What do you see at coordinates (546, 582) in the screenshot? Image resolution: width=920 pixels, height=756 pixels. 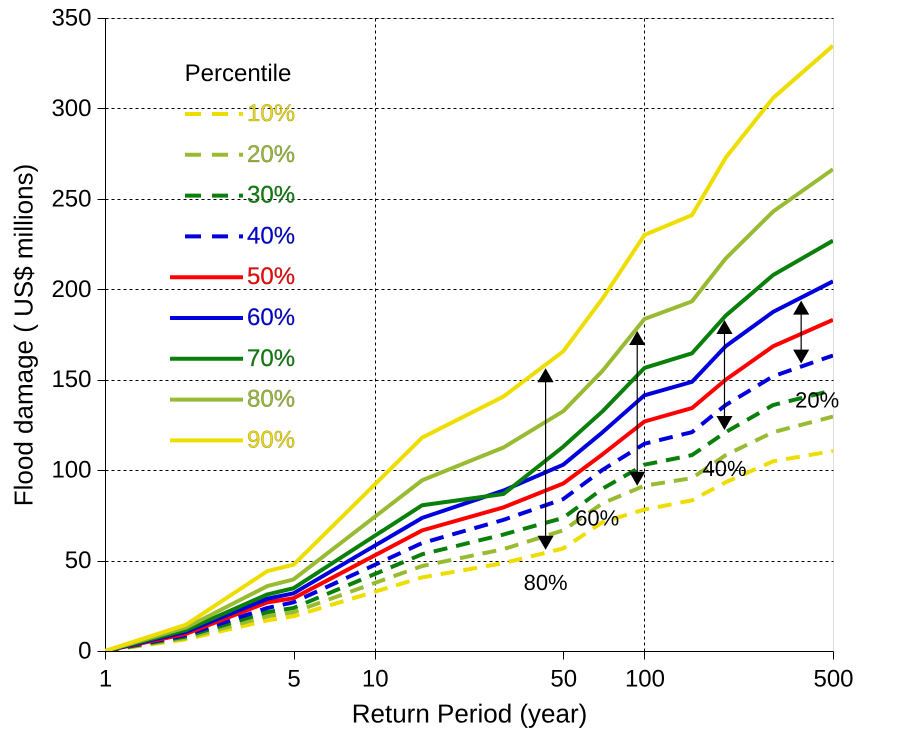 I see `annotation: 80%` at bounding box center [546, 582].